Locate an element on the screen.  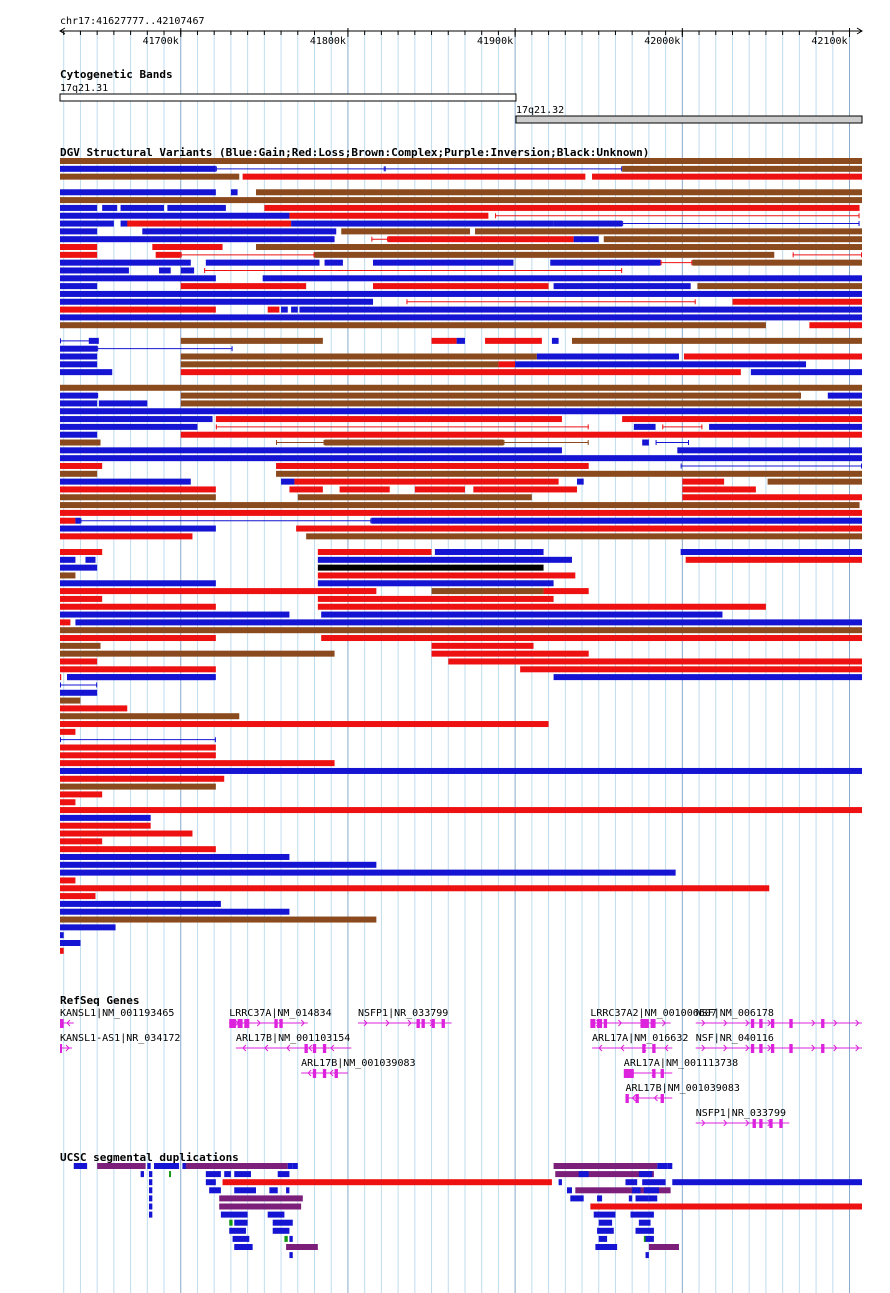
cytoband-track-title: Cytogenetic Bands is located at coordinates (116, 74).